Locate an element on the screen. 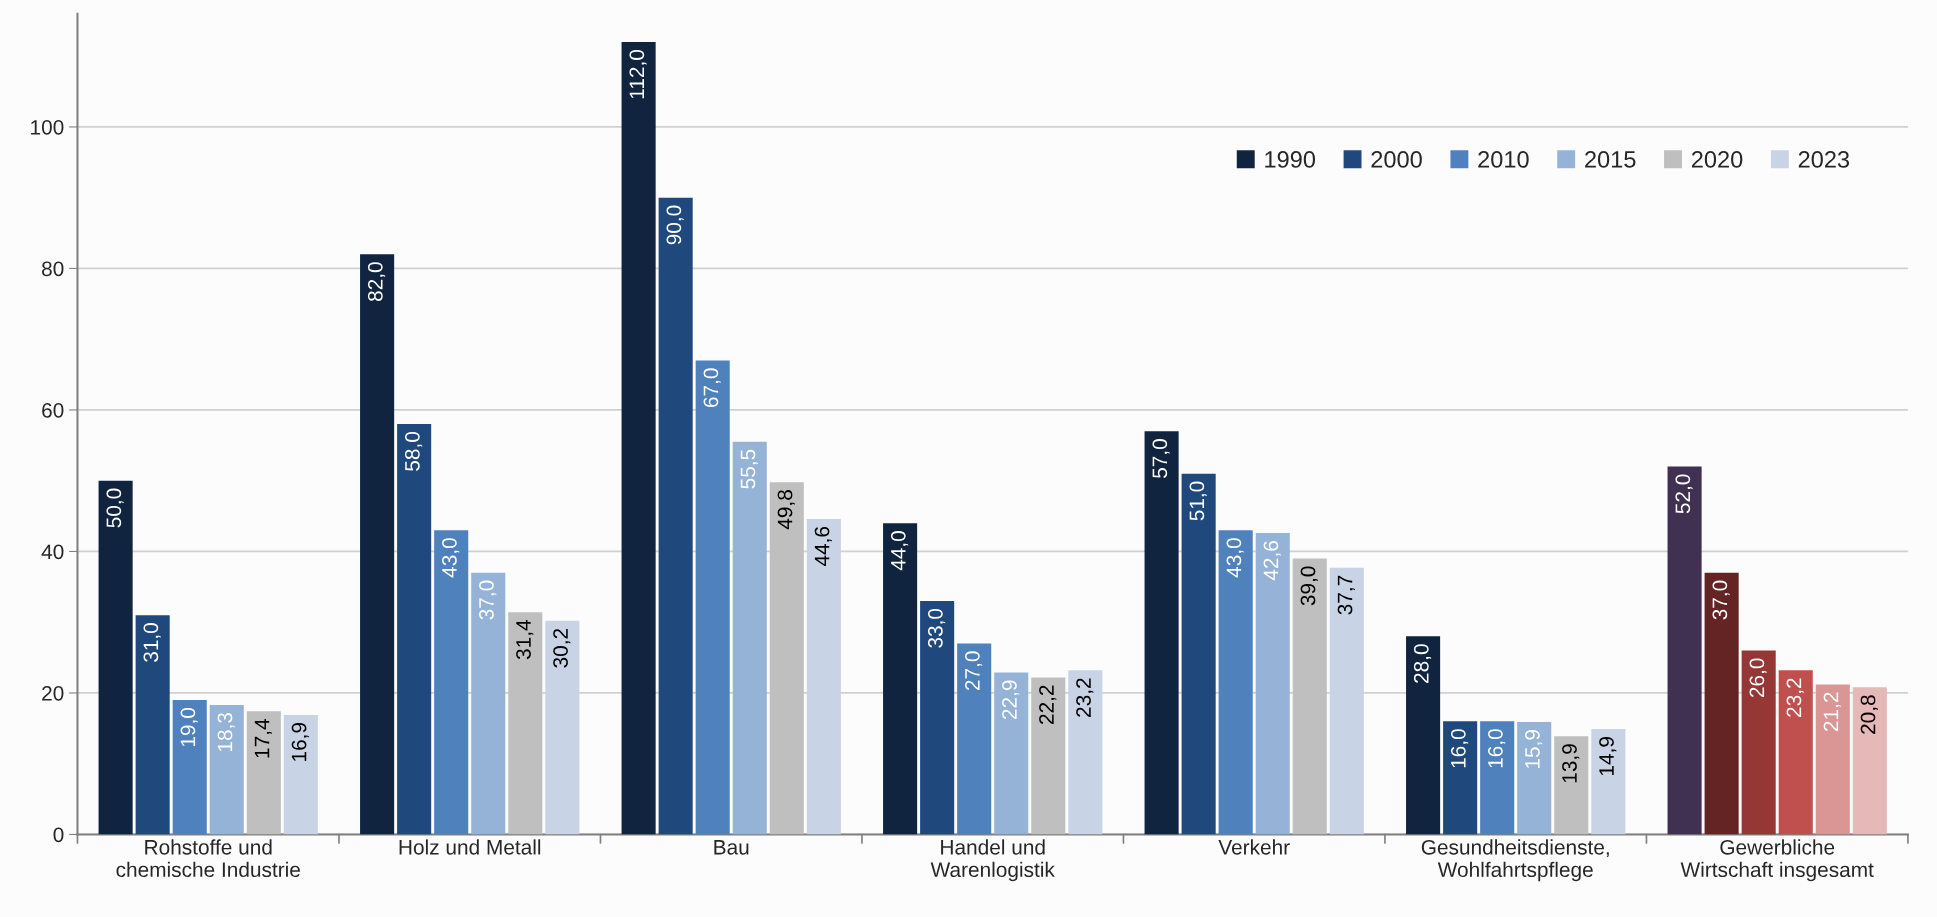  data-label: 51,0 is located at coordinates (1198, 501).